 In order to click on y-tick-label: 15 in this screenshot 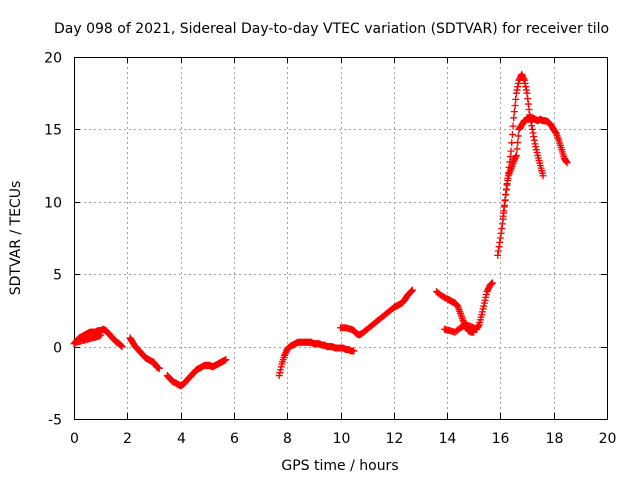, I will do `click(53, 131)`.